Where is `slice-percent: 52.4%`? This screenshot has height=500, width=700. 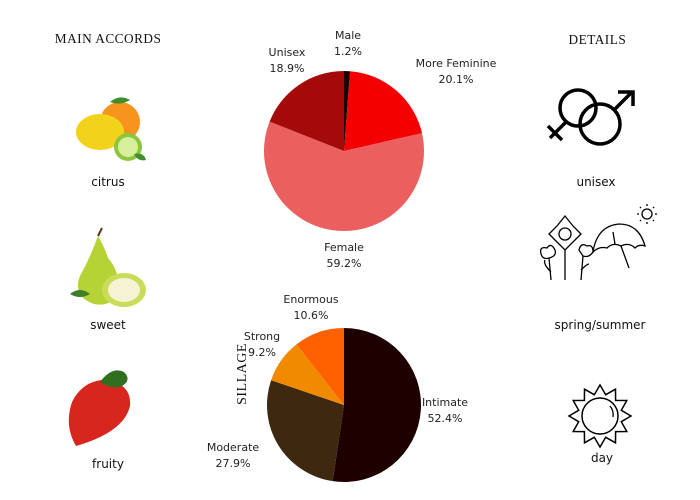 slice-percent: 52.4% is located at coordinates (445, 418).